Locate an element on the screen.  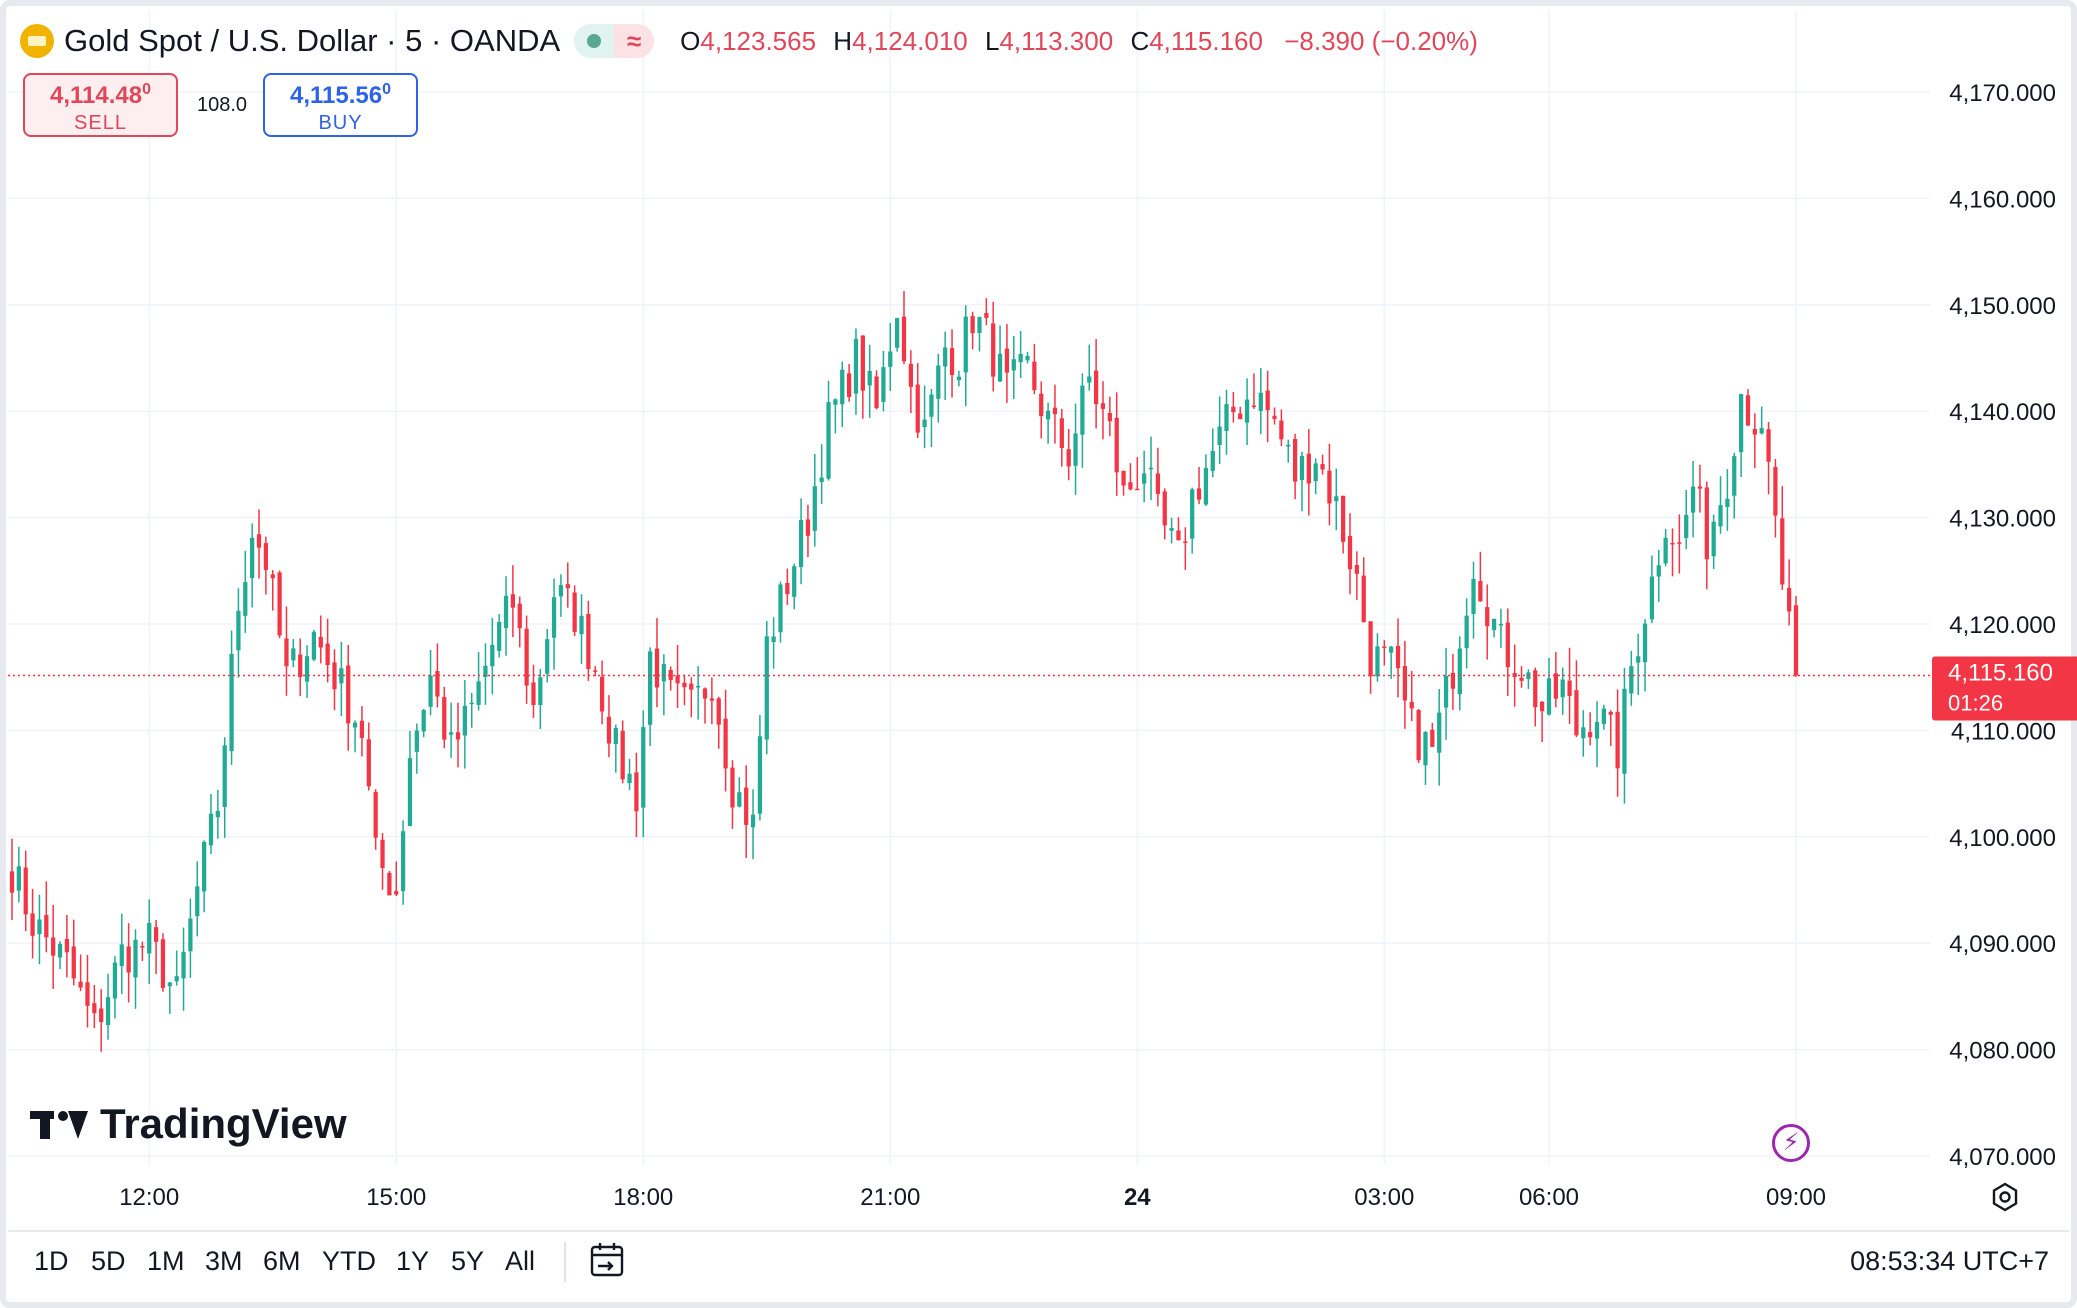
symbol-title: Gold Spot / U.S. Dollar · 5 · OANDA is located at coordinates (312, 40).